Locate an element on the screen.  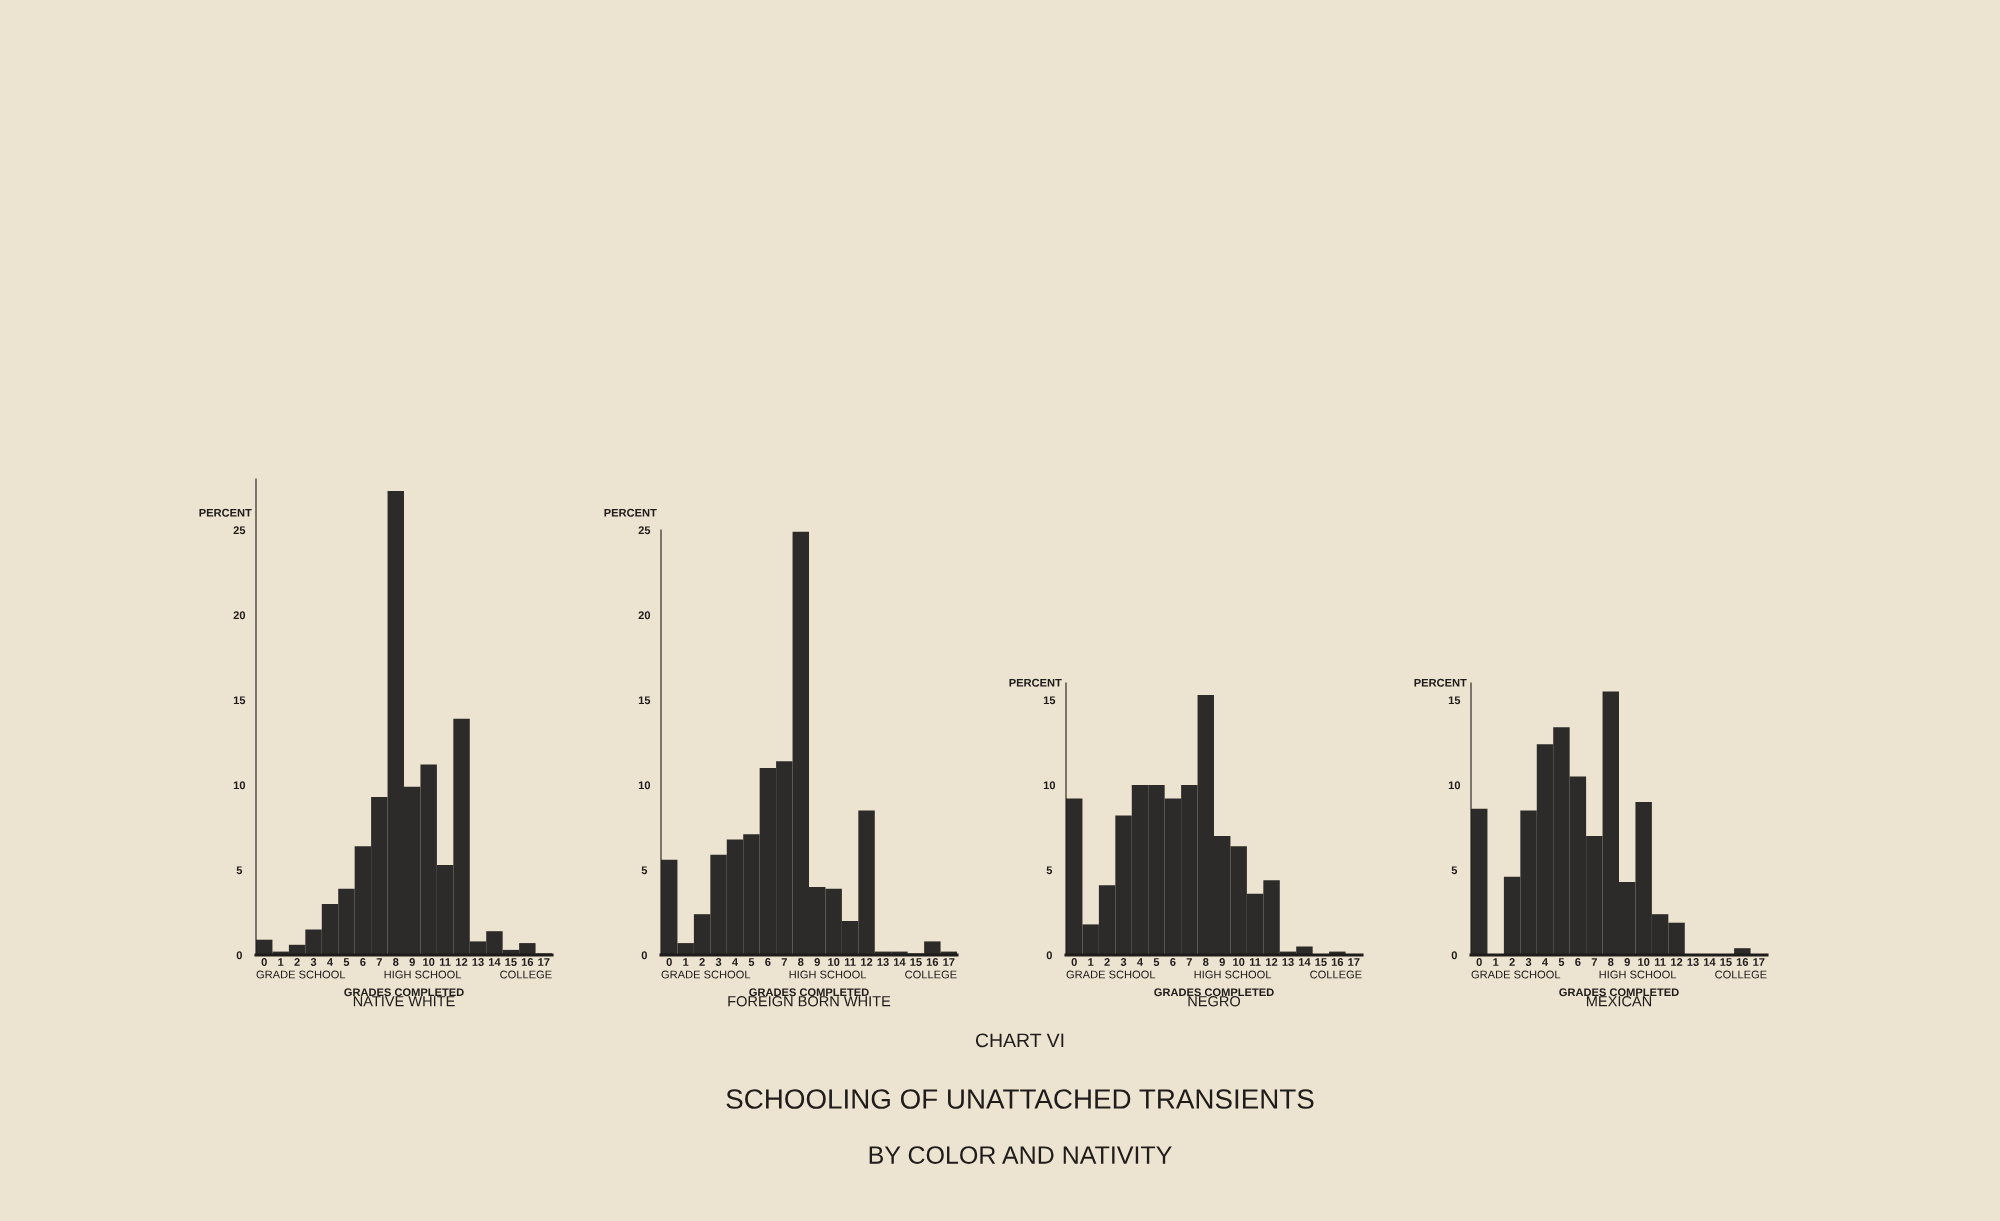
text: BY COLOR AND NATIVITY is located at coordinates (1020, 1155).